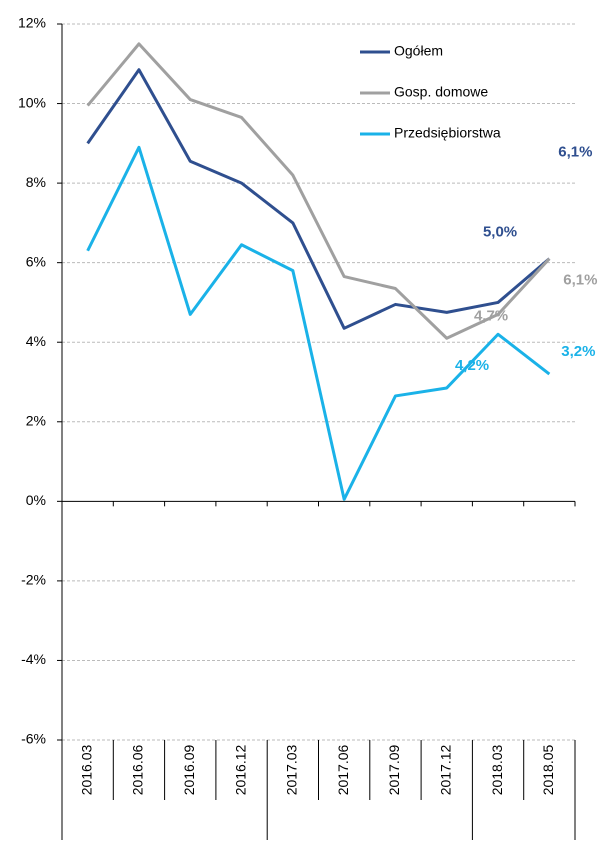  I want to click on y-tick-label: 4%, so click(36, 341).